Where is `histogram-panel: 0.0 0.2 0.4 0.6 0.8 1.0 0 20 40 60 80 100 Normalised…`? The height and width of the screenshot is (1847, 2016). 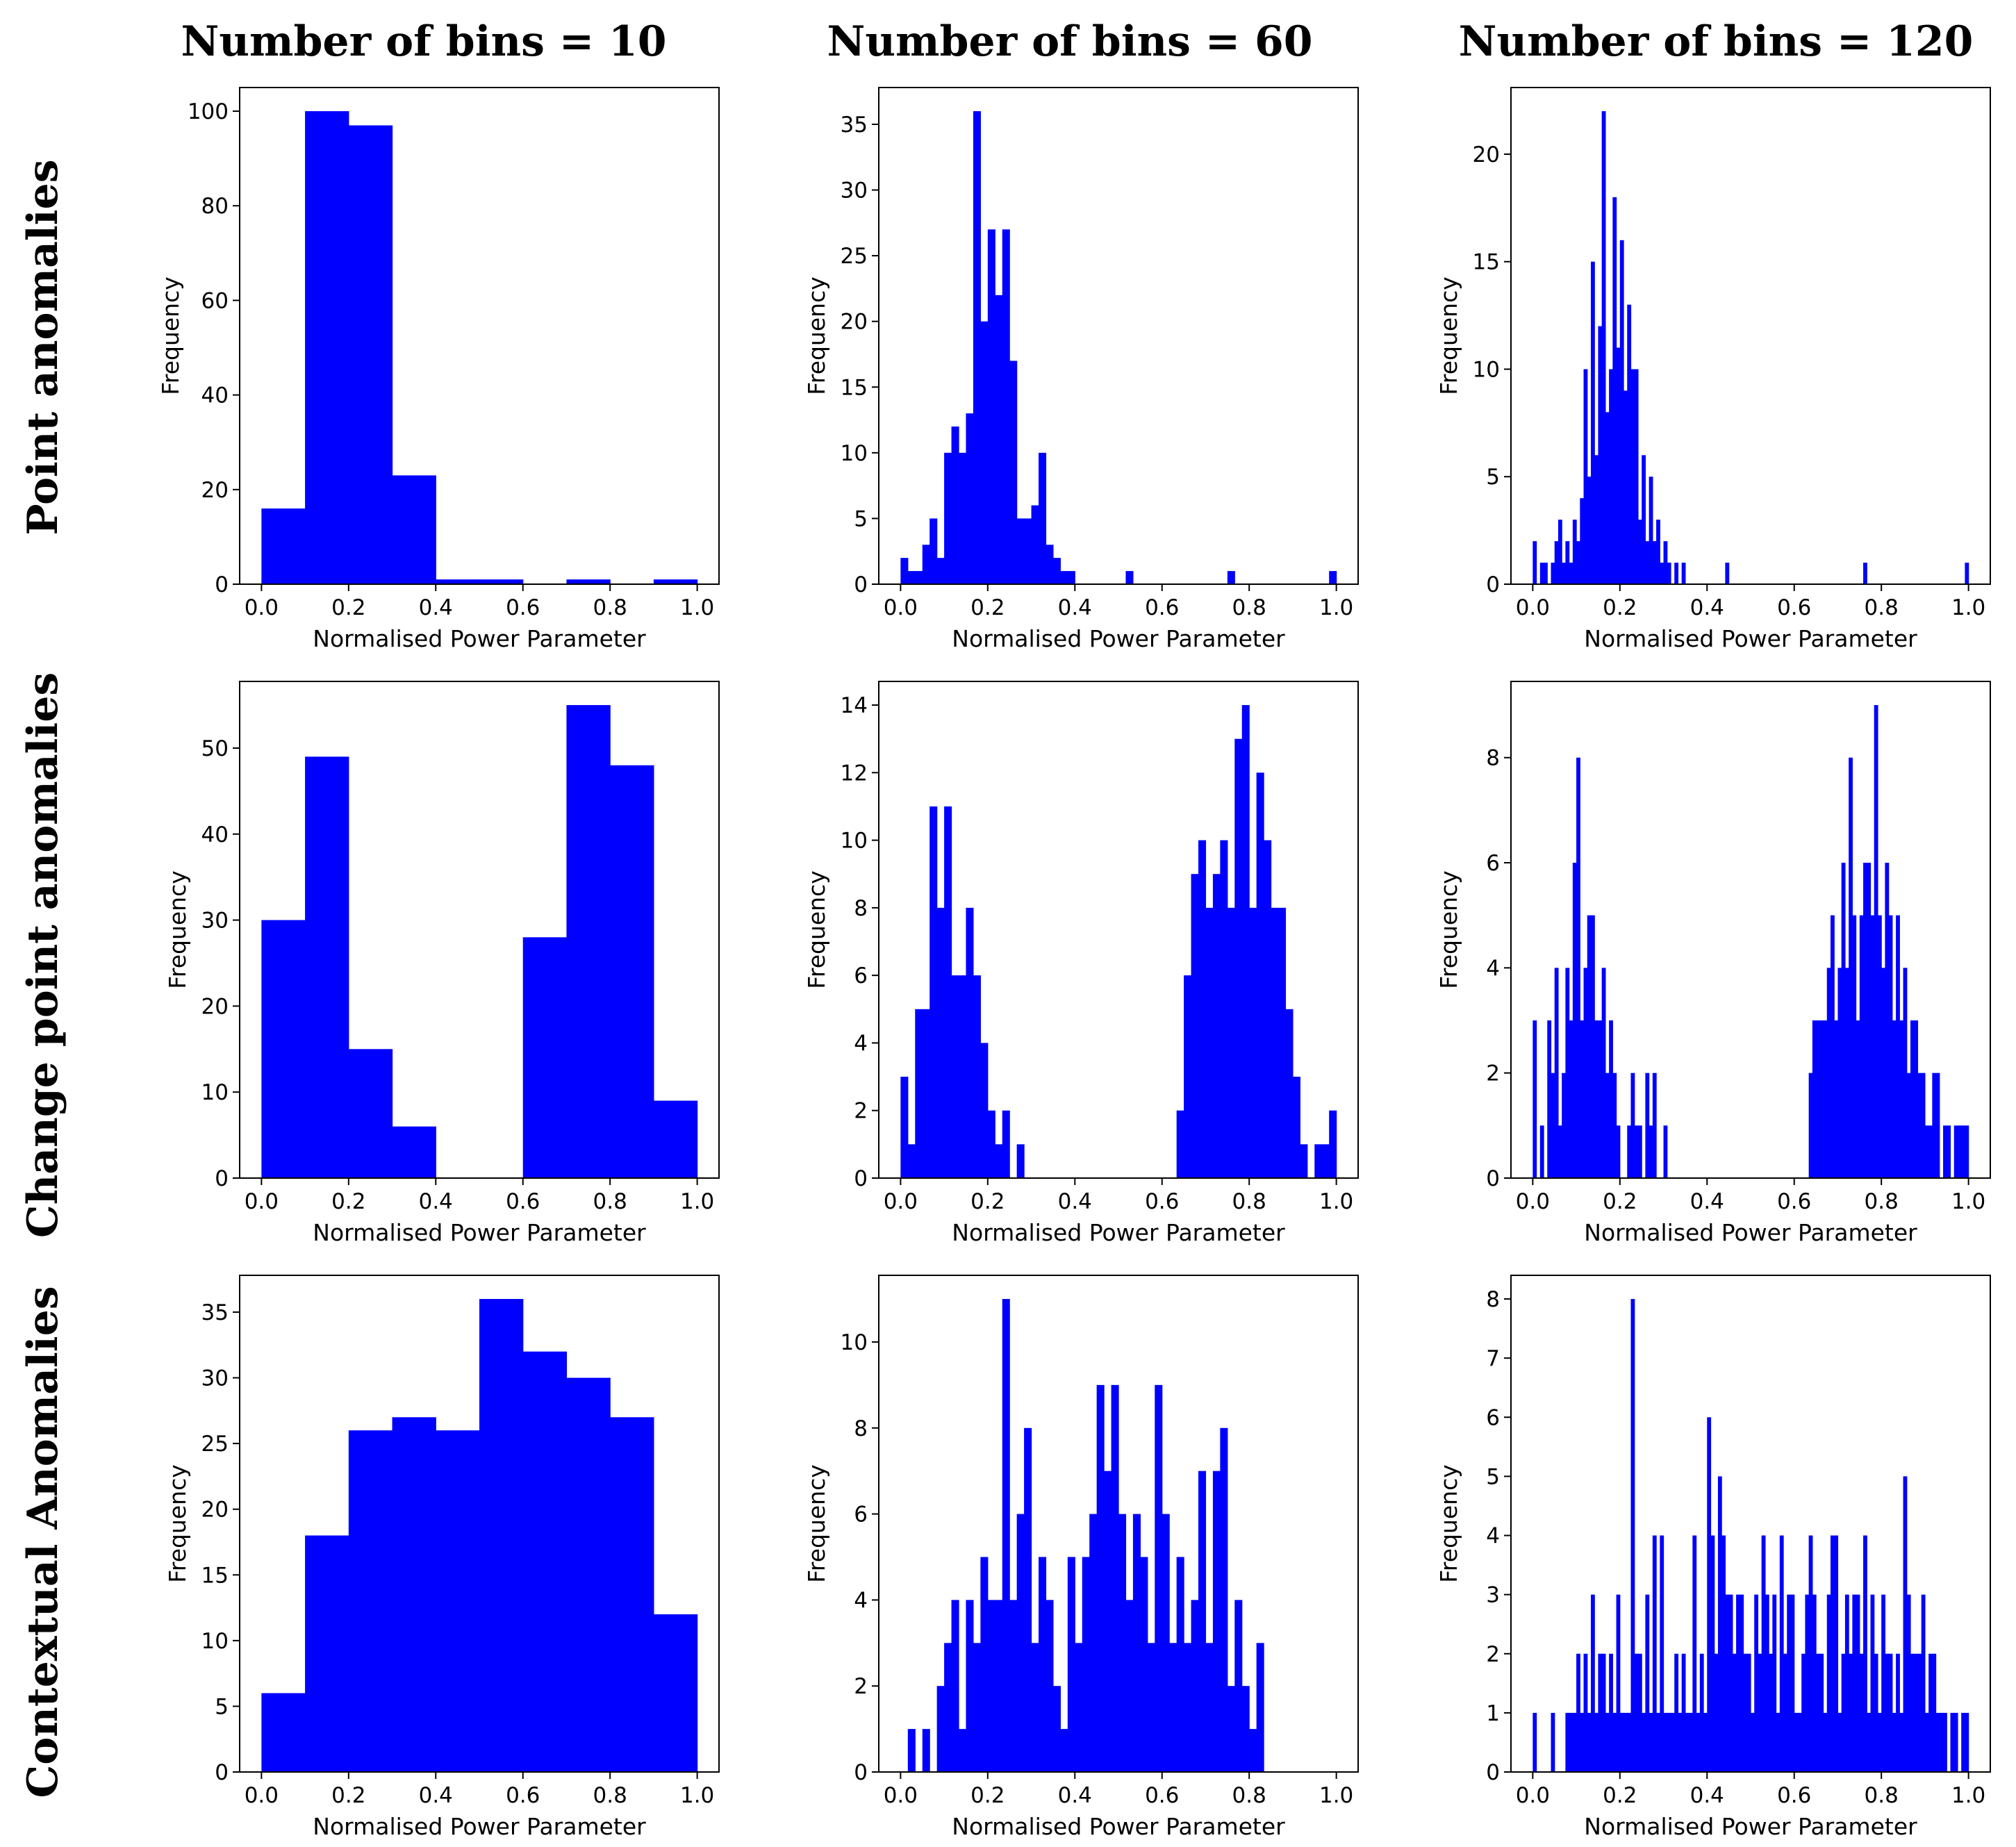 histogram-panel: 0.0 0.2 0.4 0.6 0.8 1.0 0 20 40 60 80 100 Normalised… is located at coordinates (438, 369).